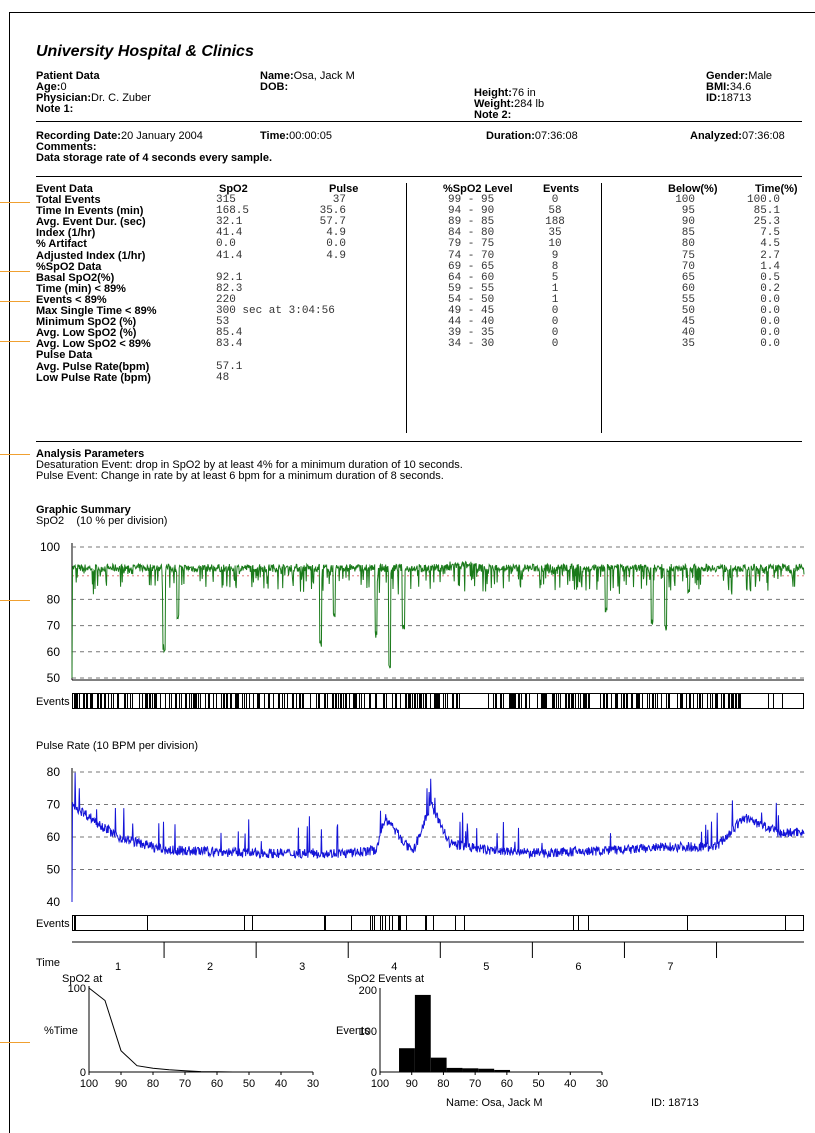  Describe the element at coordinates (555, 222) in the screenshot. I see `level-row-events: 188` at that location.